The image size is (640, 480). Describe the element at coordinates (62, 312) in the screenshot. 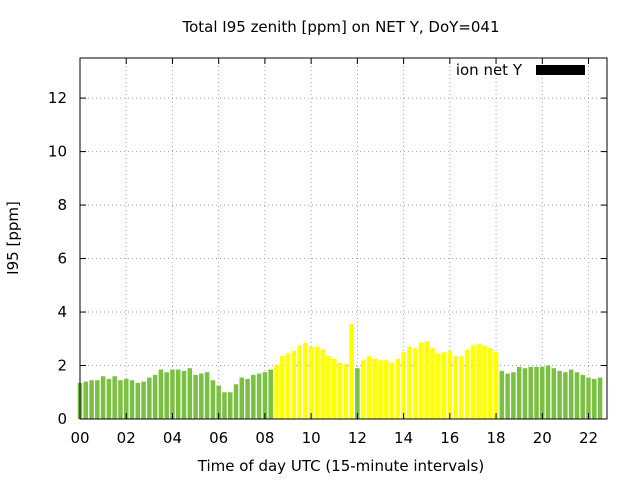

I see `y-tick-label: 4` at that location.